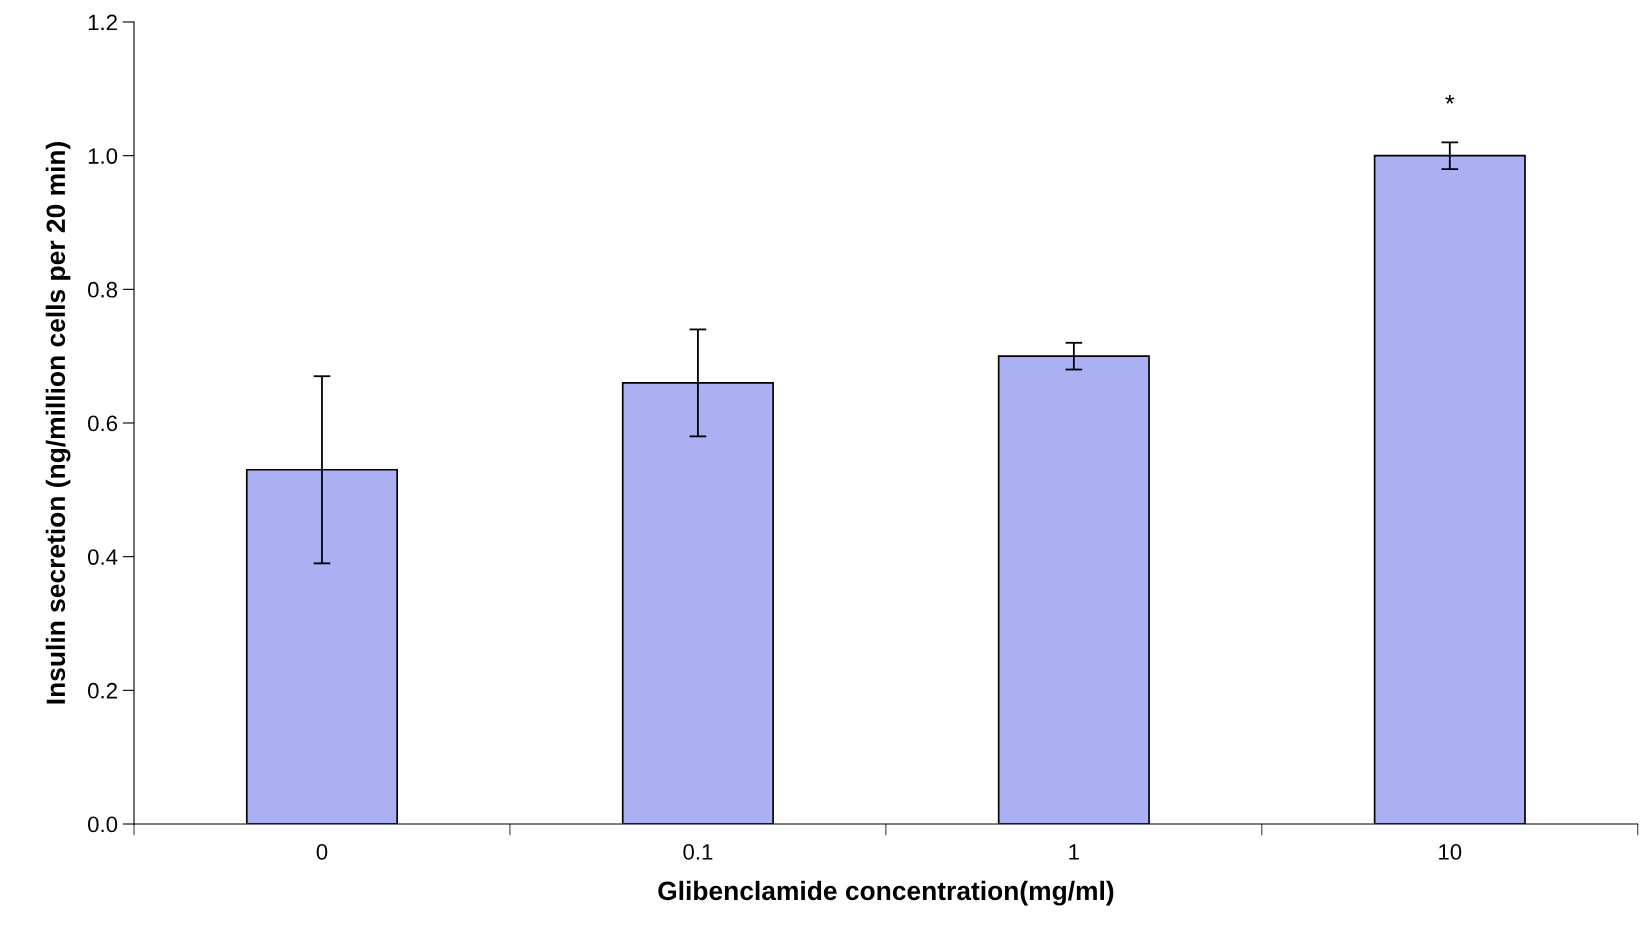 This screenshot has height=928, width=1646. What do you see at coordinates (102, 22) in the screenshot?
I see `y-tick-label: 1.2` at bounding box center [102, 22].